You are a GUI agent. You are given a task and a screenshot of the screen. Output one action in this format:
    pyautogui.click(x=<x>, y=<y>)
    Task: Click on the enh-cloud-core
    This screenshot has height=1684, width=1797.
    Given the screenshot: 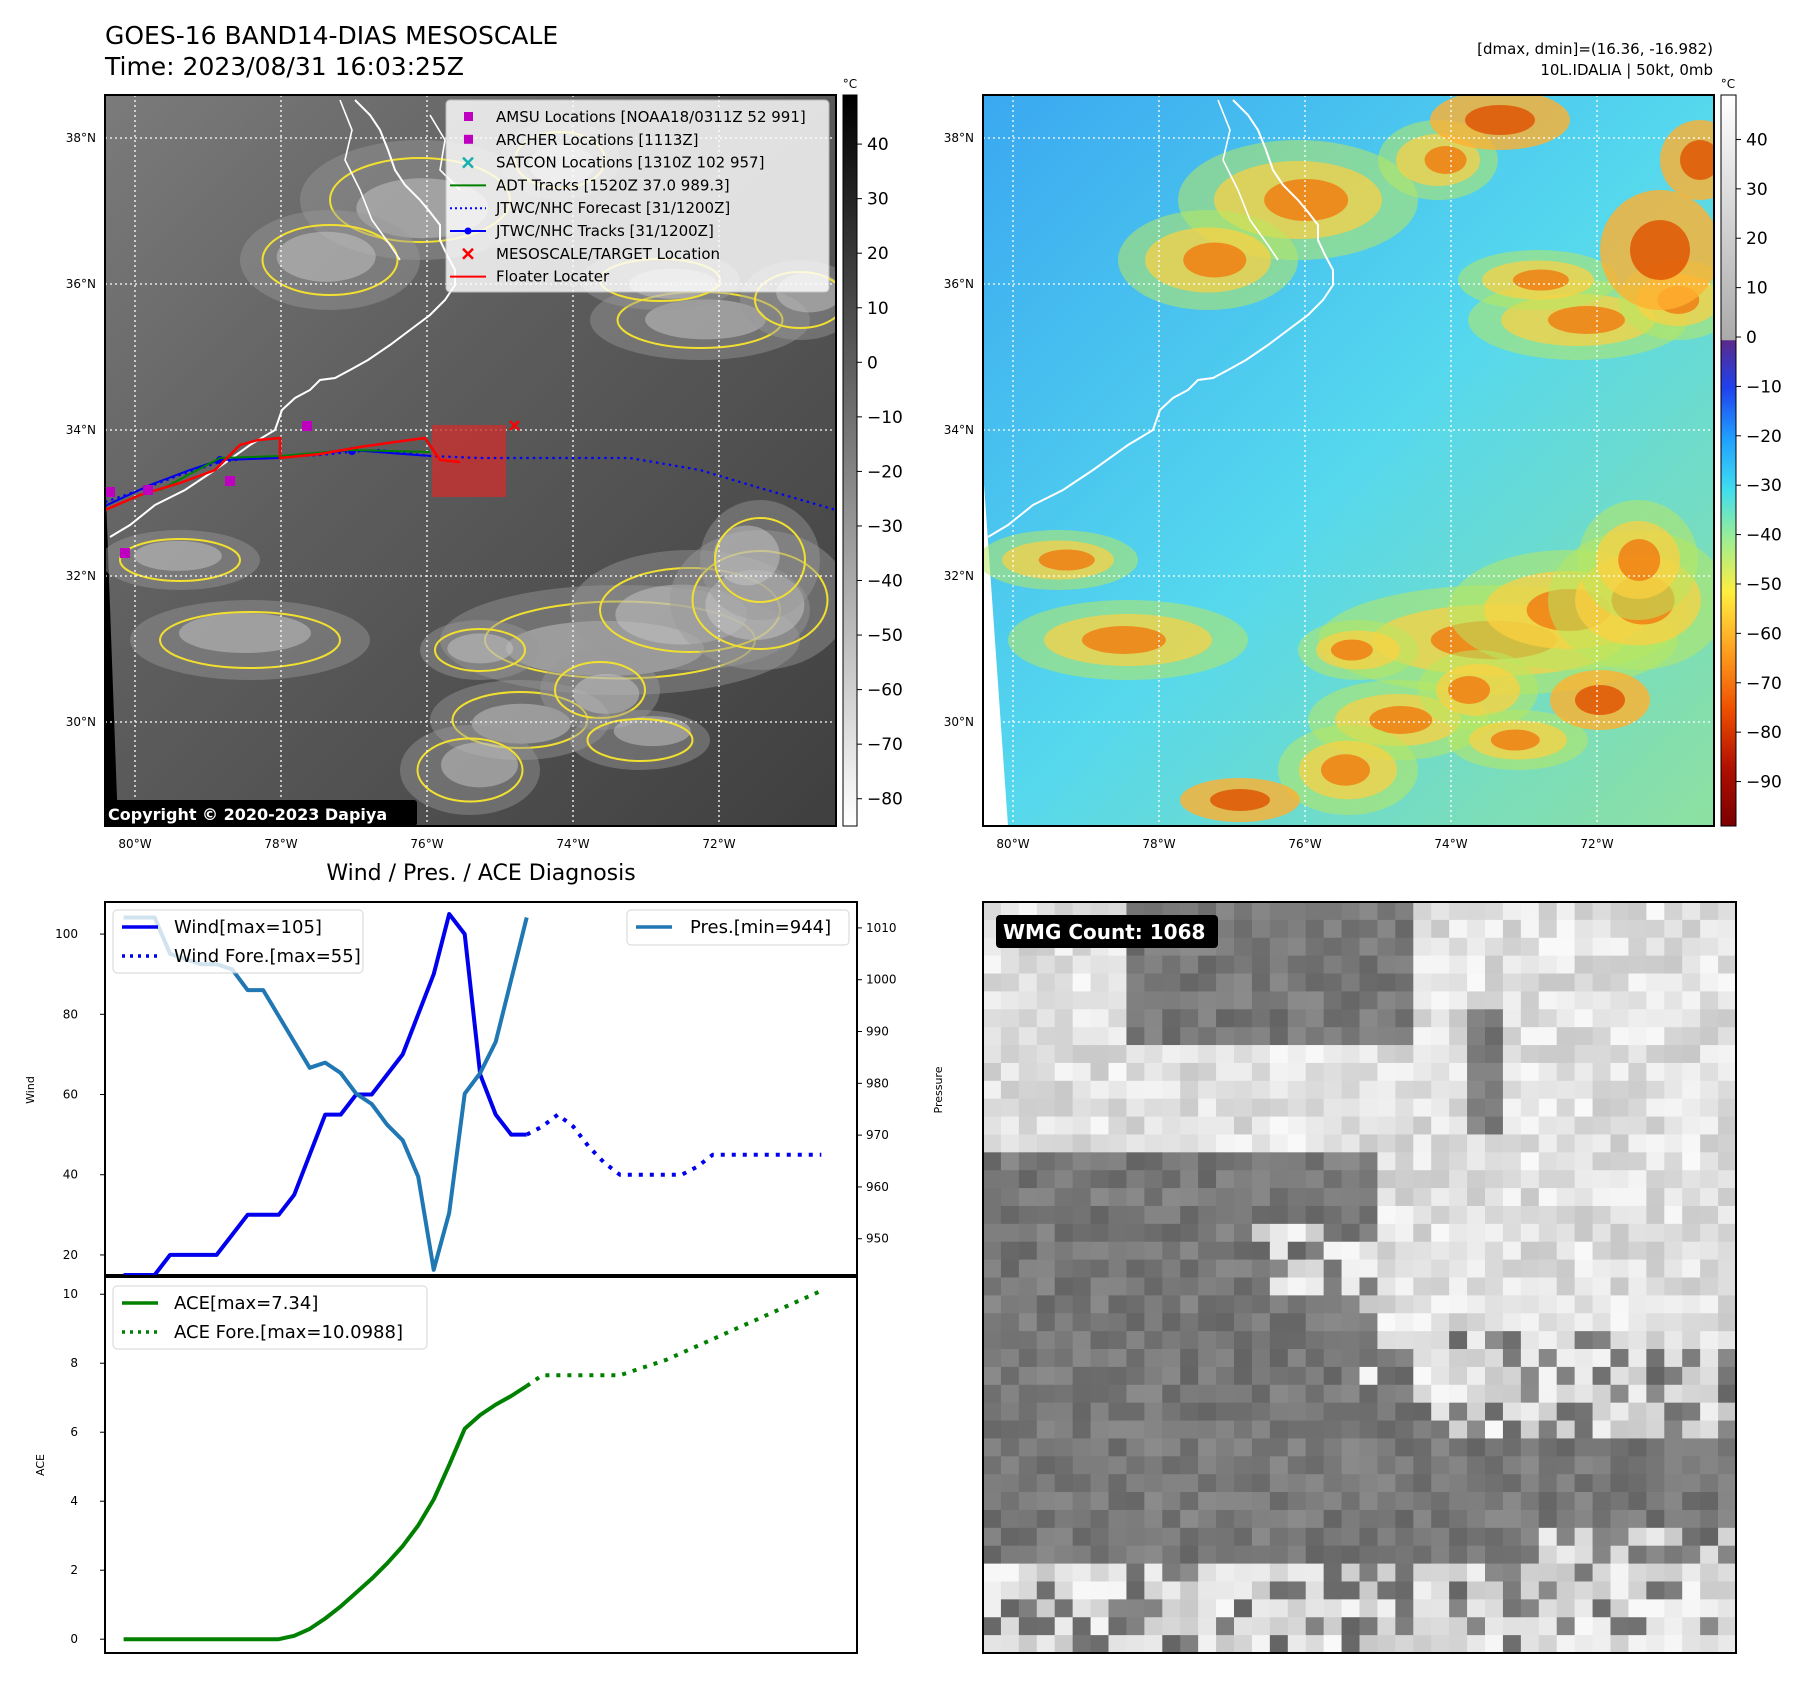 What is the action you would take?
    pyautogui.click(x=1123, y=640)
    